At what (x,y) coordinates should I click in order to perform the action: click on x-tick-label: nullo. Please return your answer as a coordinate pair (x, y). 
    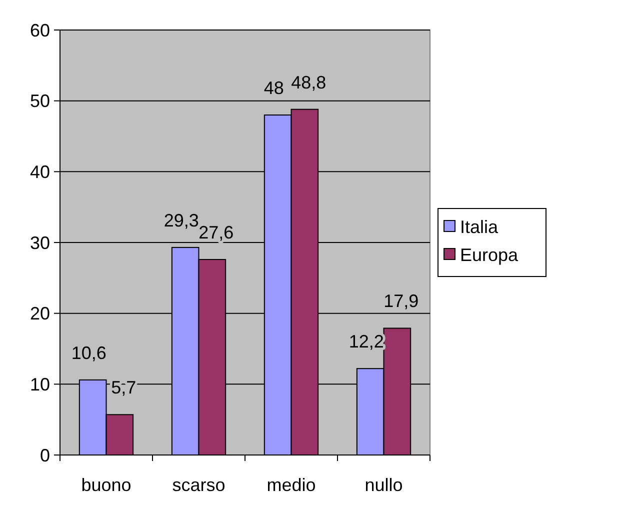
    Looking at the image, I should click on (383, 485).